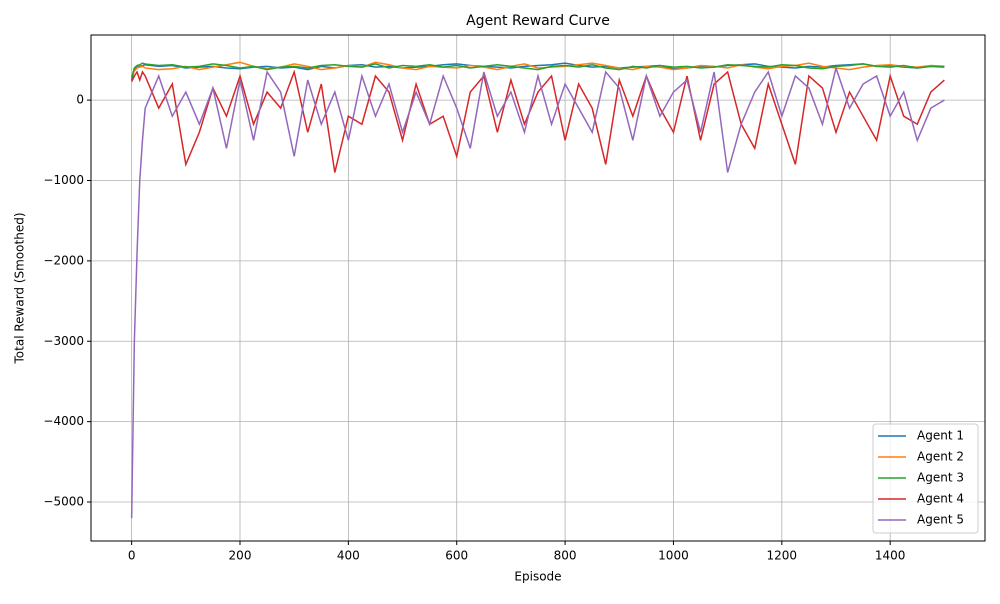 The height and width of the screenshot is (604, 1000). I want to click on legend-label: Agent 2, so click(940, 457).